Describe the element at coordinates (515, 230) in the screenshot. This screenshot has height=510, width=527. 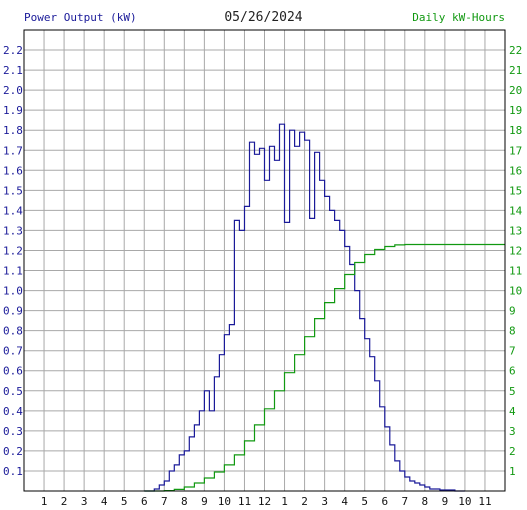
I see `right-tick-label: 13` at that location.